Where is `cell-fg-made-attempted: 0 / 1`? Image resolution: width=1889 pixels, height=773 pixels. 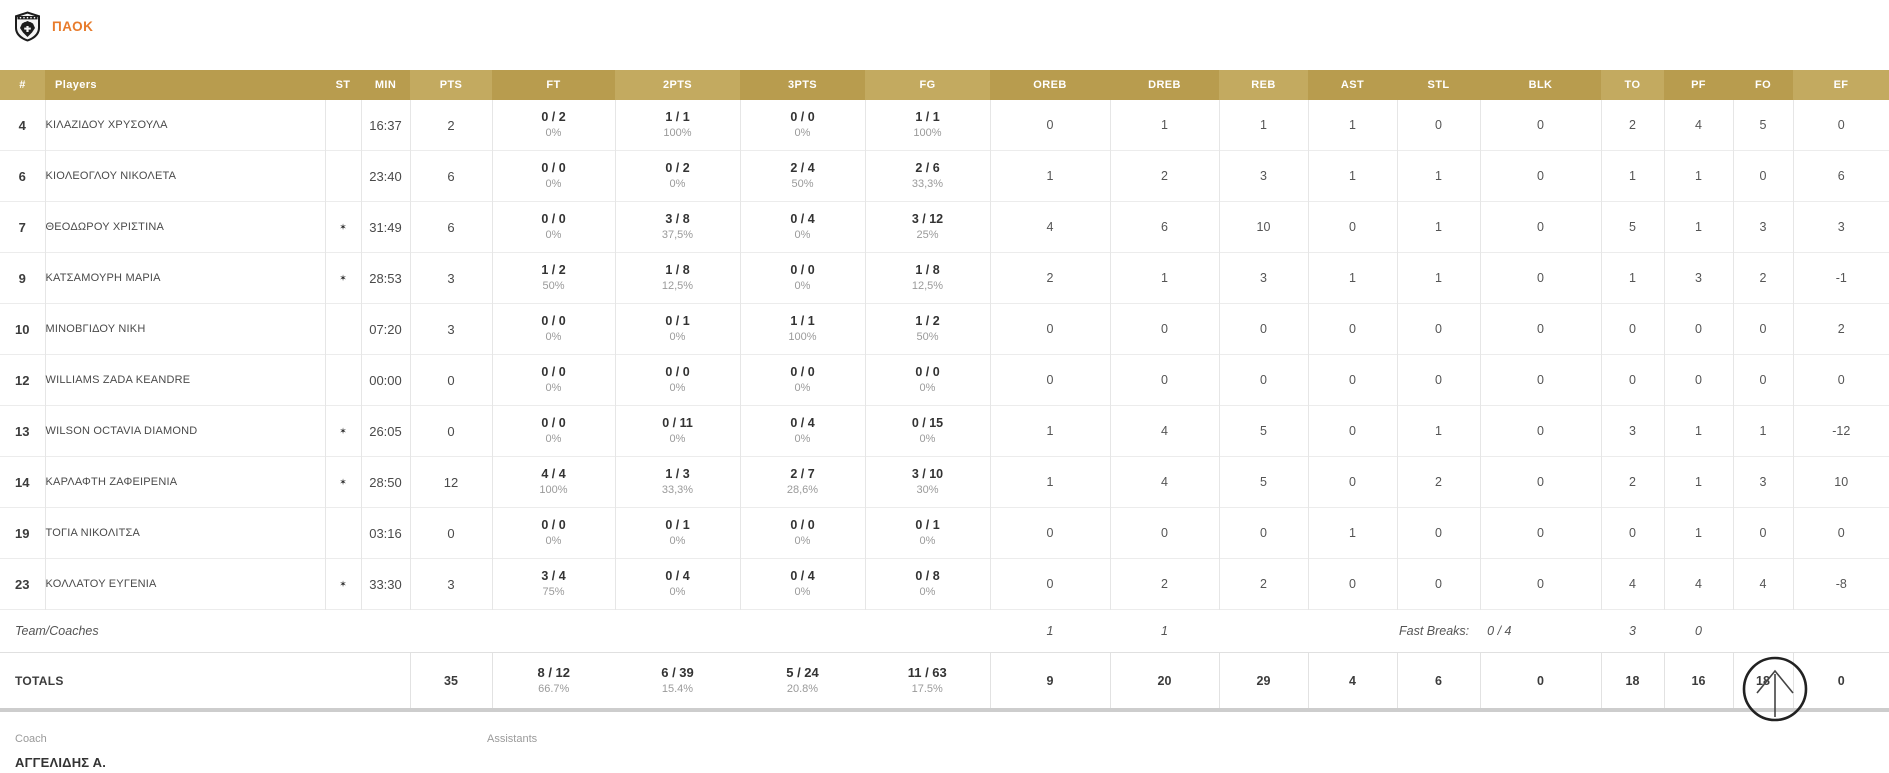
cell-fg-made-attempted: 0 / 1 is located at coordinates (927, 524).